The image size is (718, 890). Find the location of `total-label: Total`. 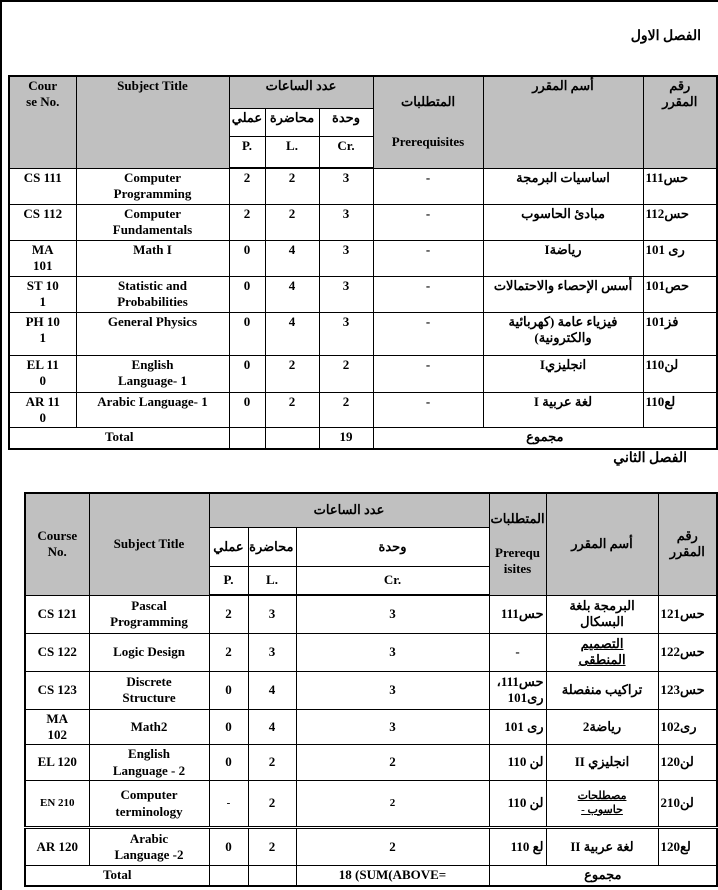

total-label: Total is located at coordinates (119, 438).